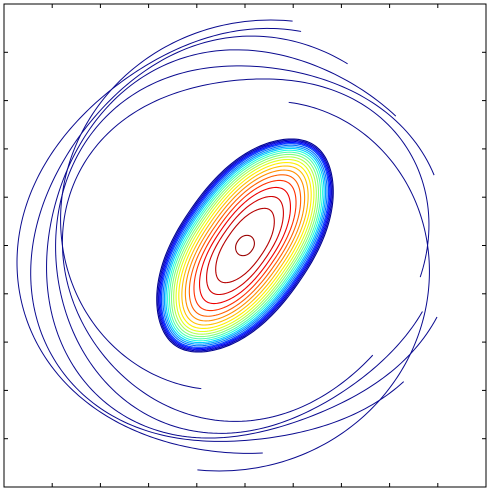 Image resolution: width=490 pixels, height=491 pixels. I want to click on contour-level-0.32, so click(245, 245).